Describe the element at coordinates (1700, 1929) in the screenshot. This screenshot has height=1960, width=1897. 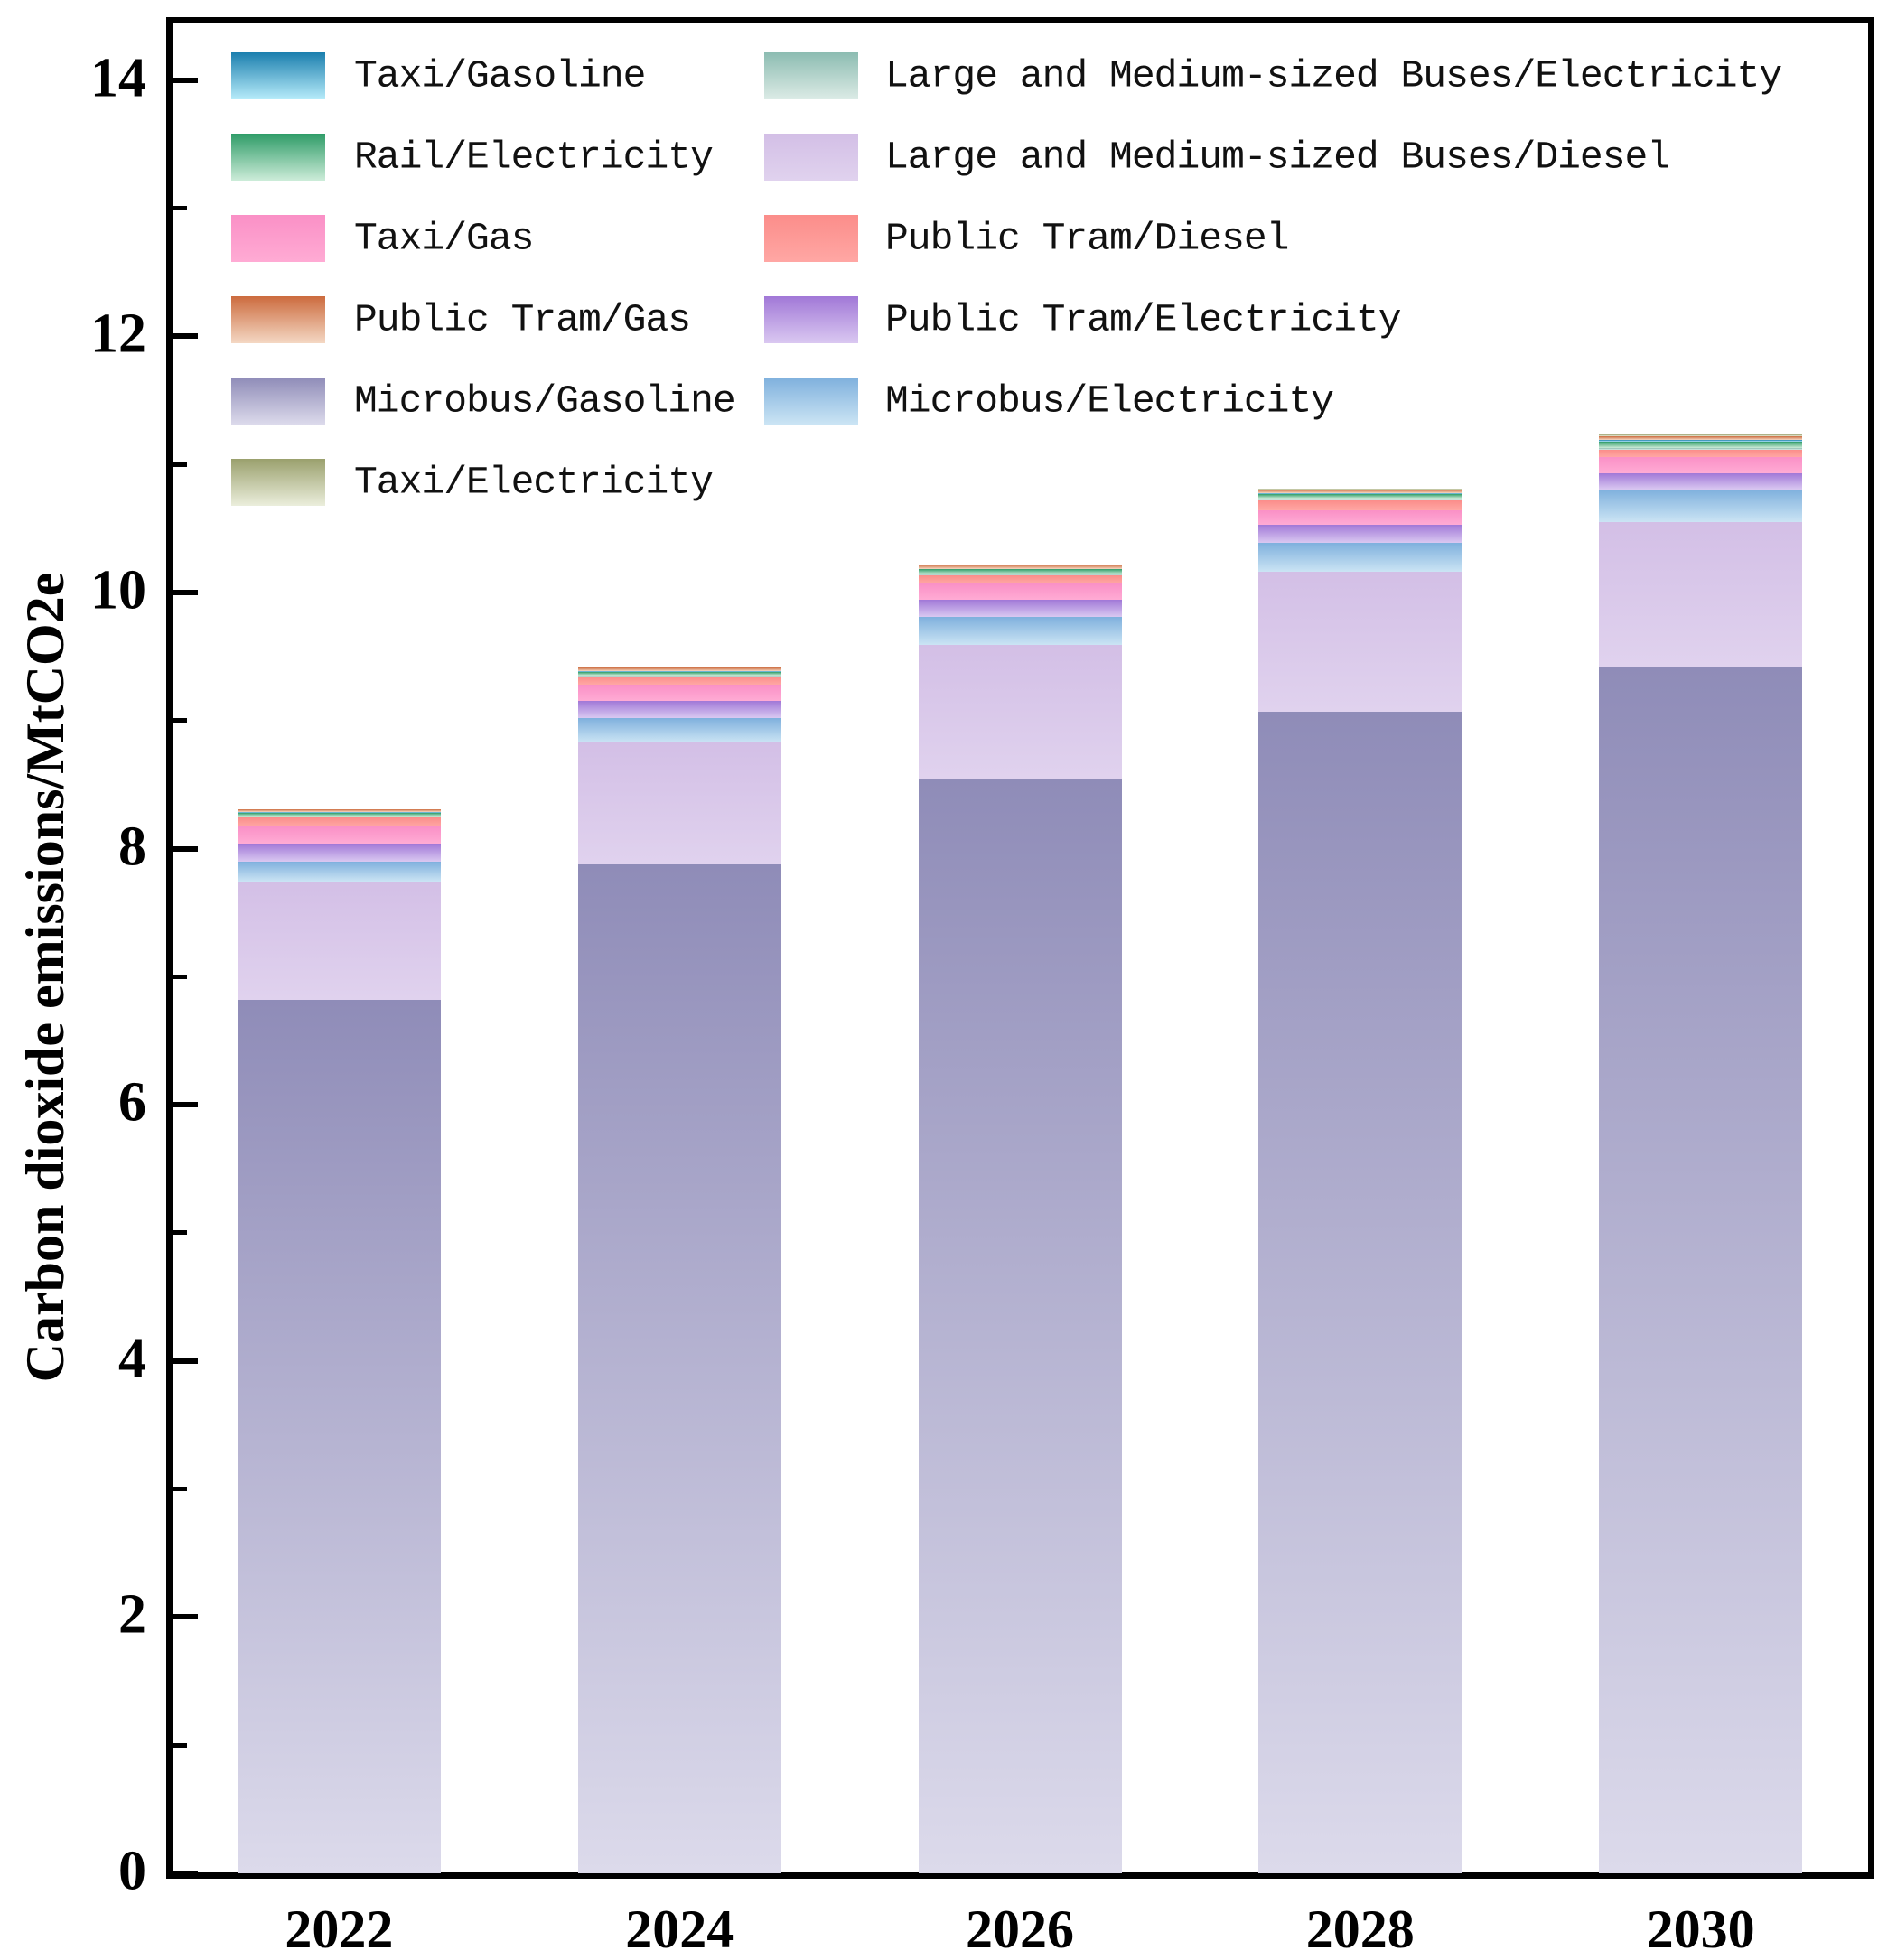
I see `x-tick-label: 2030` at that location.